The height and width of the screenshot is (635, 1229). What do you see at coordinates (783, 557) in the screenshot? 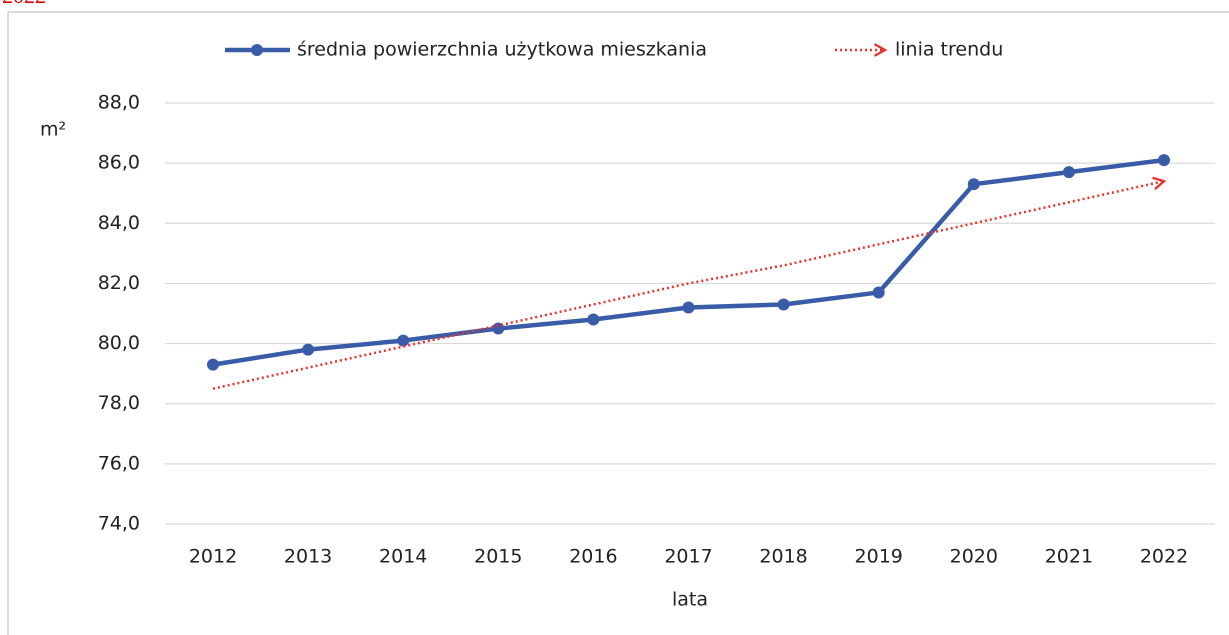
I see `x-tick-label: 2018` at bounding box center [783, 557].